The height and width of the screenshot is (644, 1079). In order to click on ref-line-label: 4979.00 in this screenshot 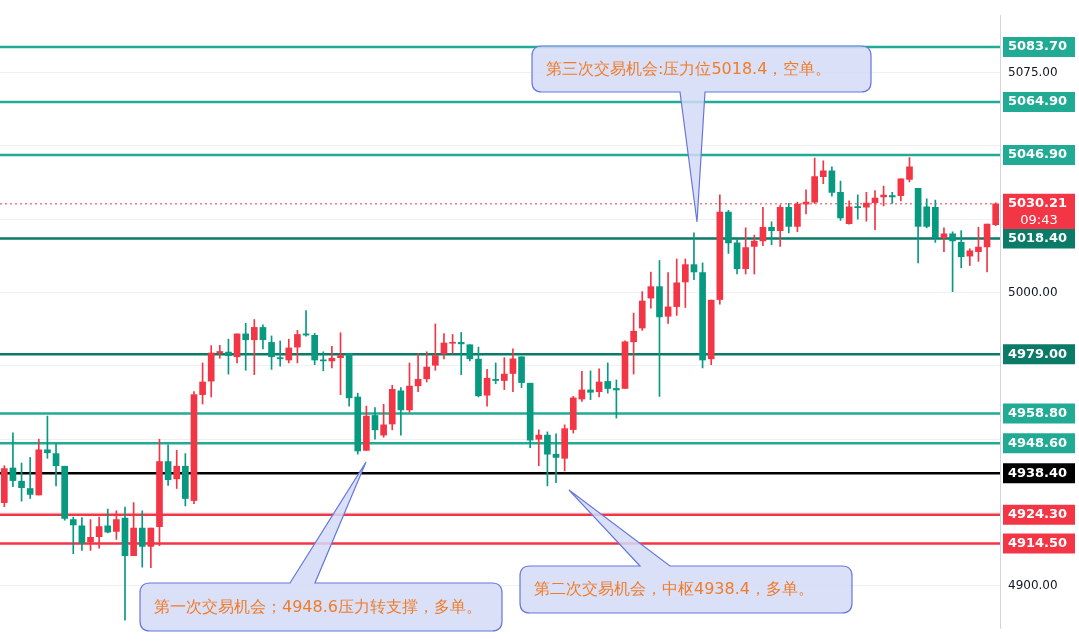, I will do `click(1037, 353)`.